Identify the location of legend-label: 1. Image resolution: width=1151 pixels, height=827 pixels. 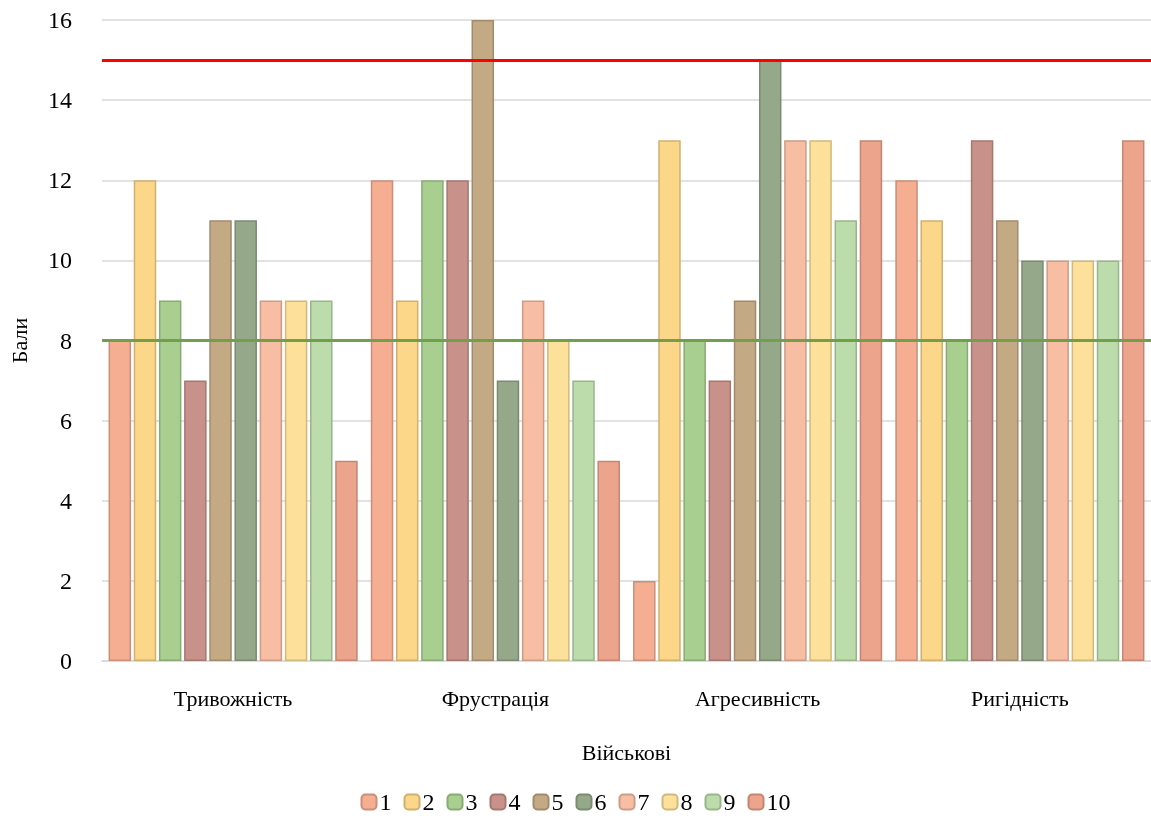
(385, 802).